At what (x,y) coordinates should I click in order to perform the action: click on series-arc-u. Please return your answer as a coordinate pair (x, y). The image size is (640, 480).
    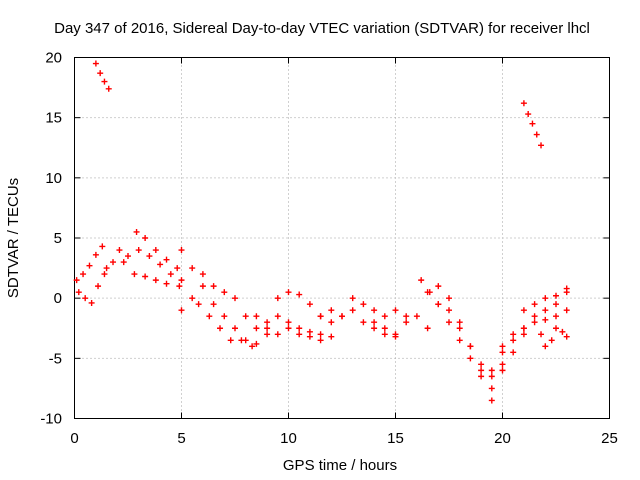
    Looking at the image, I should click on (546, 340).